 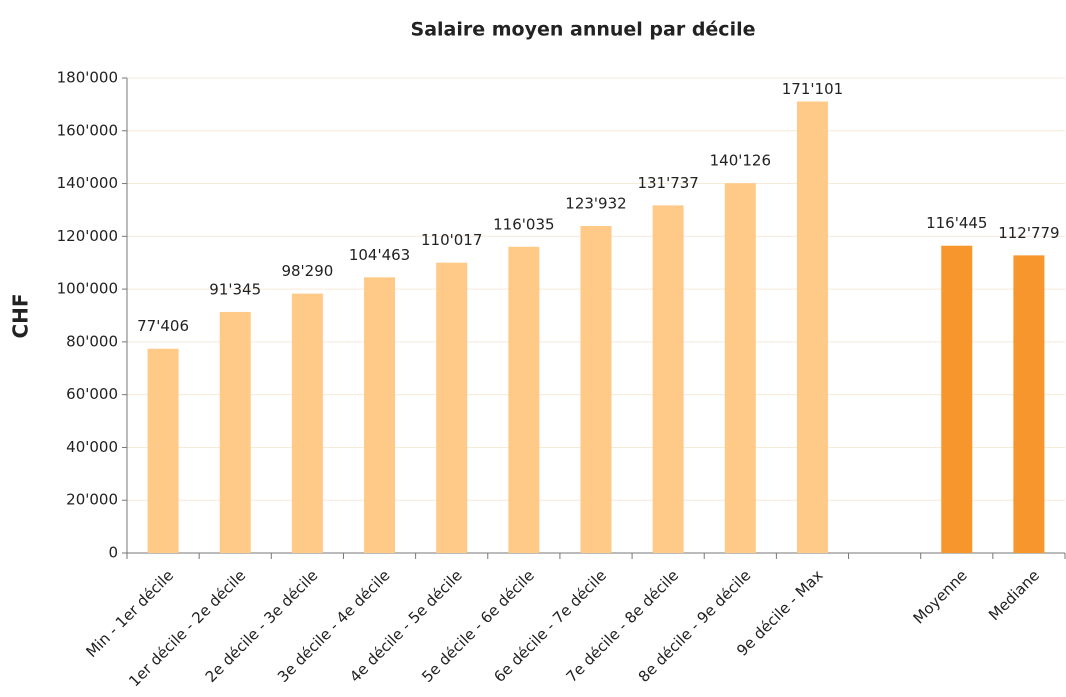 I want to click on value-label: 112'779, so click(x=1028, y=233).